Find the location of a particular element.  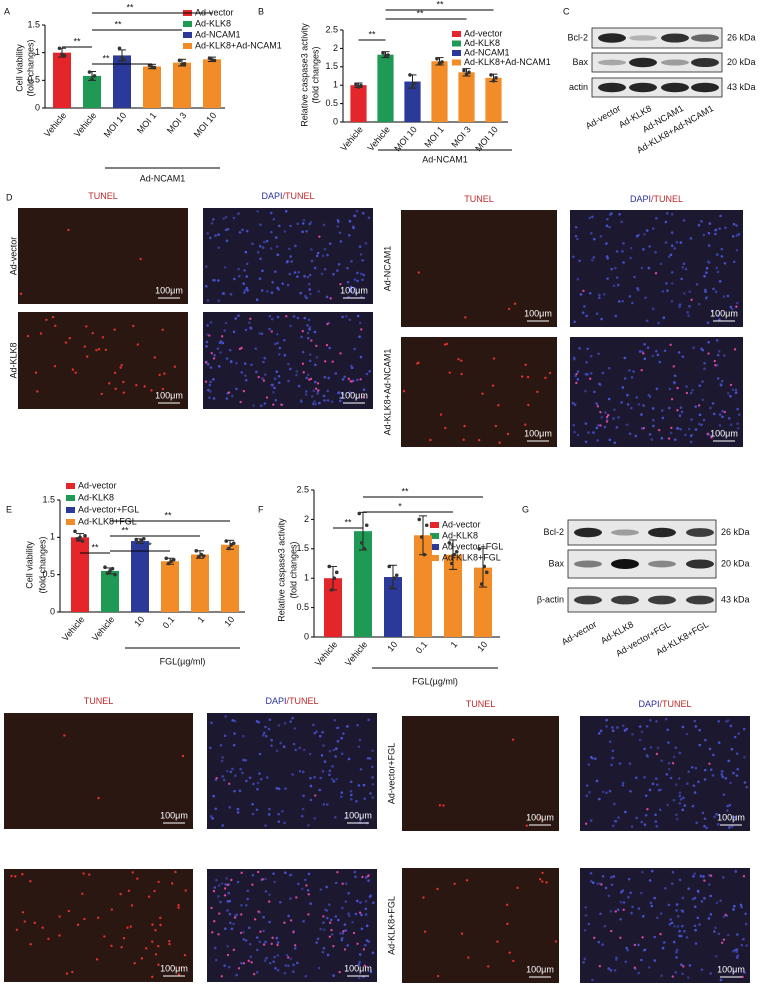

blot-band is located at coordinates (588, 600).